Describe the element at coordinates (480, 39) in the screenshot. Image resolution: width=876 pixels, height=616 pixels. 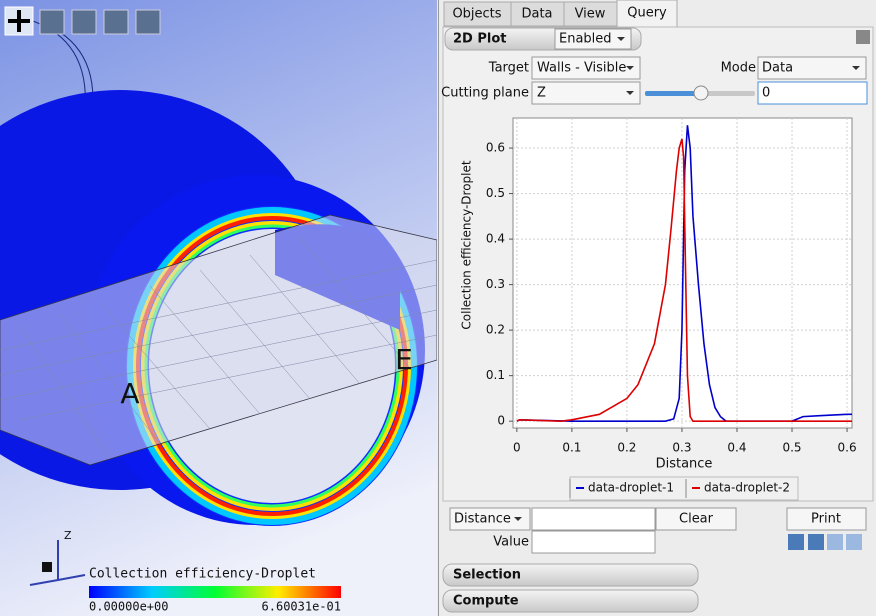
I see `section-title: 2D Plot` at that location.